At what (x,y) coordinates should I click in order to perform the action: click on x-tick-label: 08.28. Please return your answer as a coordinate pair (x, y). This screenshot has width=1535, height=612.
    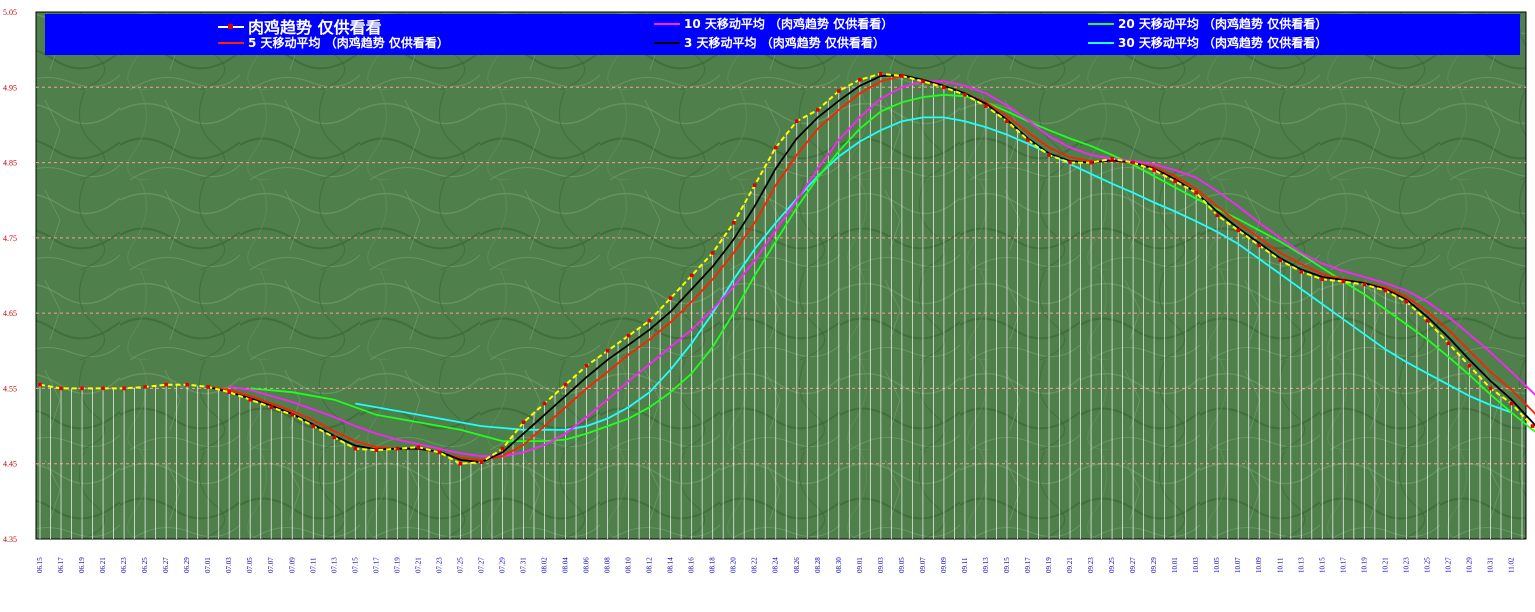
    Looking at the image, I should click on (818, 565).